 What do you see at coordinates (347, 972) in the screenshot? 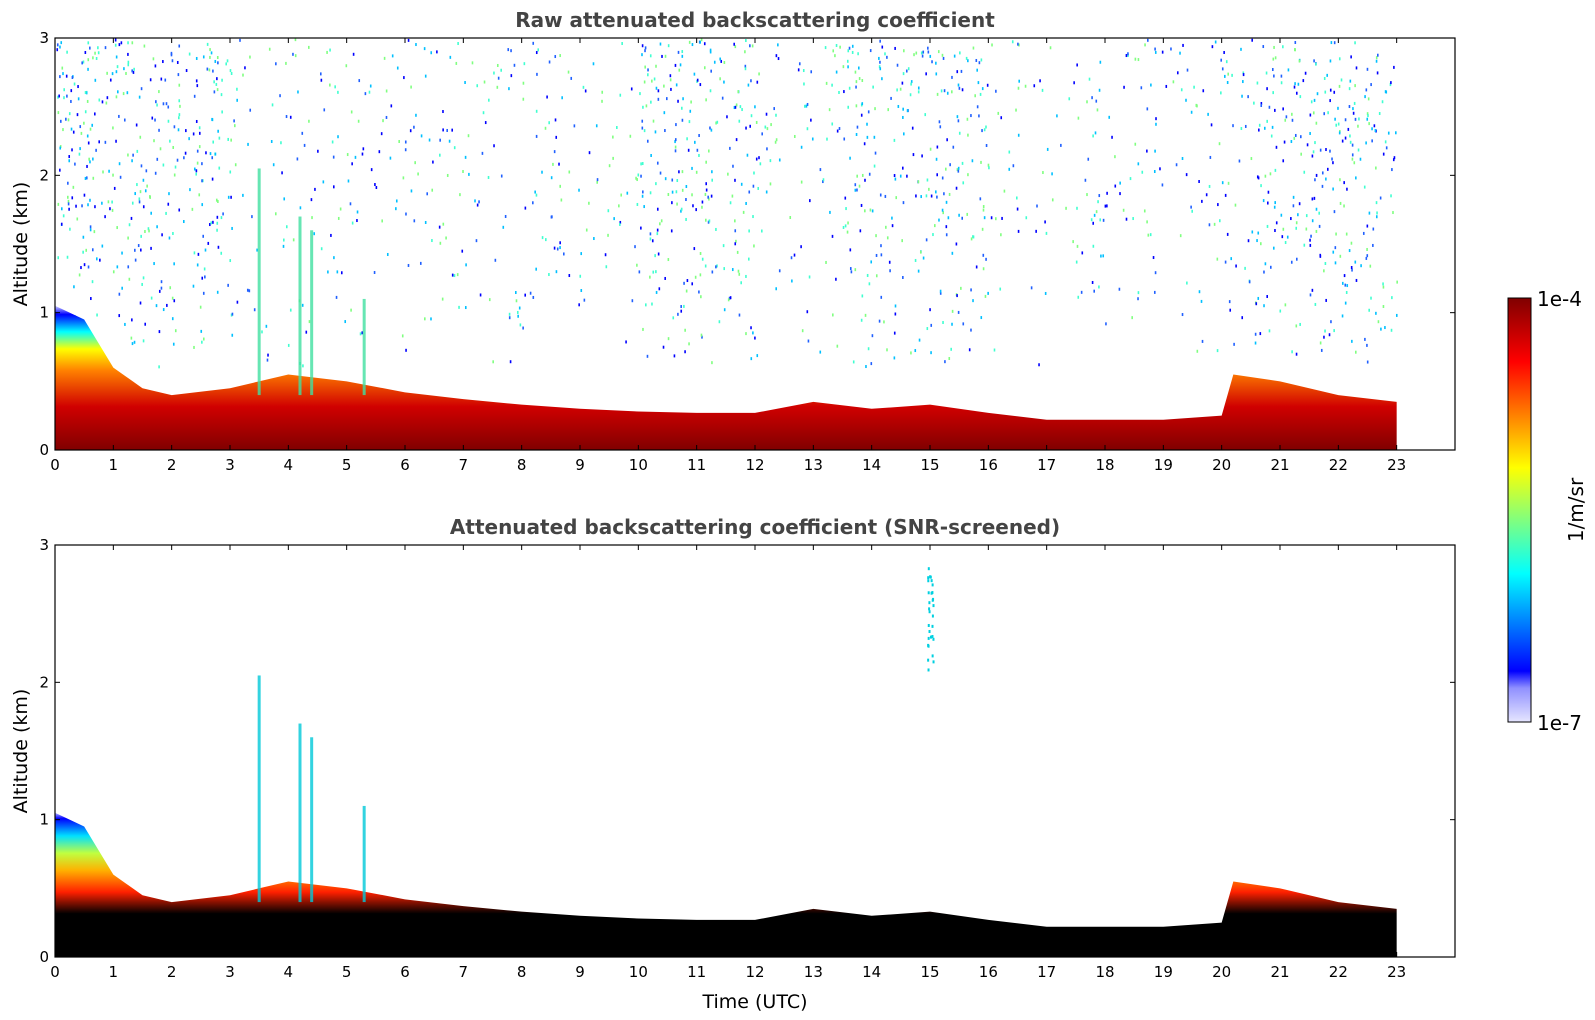
I see `x-tick-label: 5` at bounding box center [347, 972].